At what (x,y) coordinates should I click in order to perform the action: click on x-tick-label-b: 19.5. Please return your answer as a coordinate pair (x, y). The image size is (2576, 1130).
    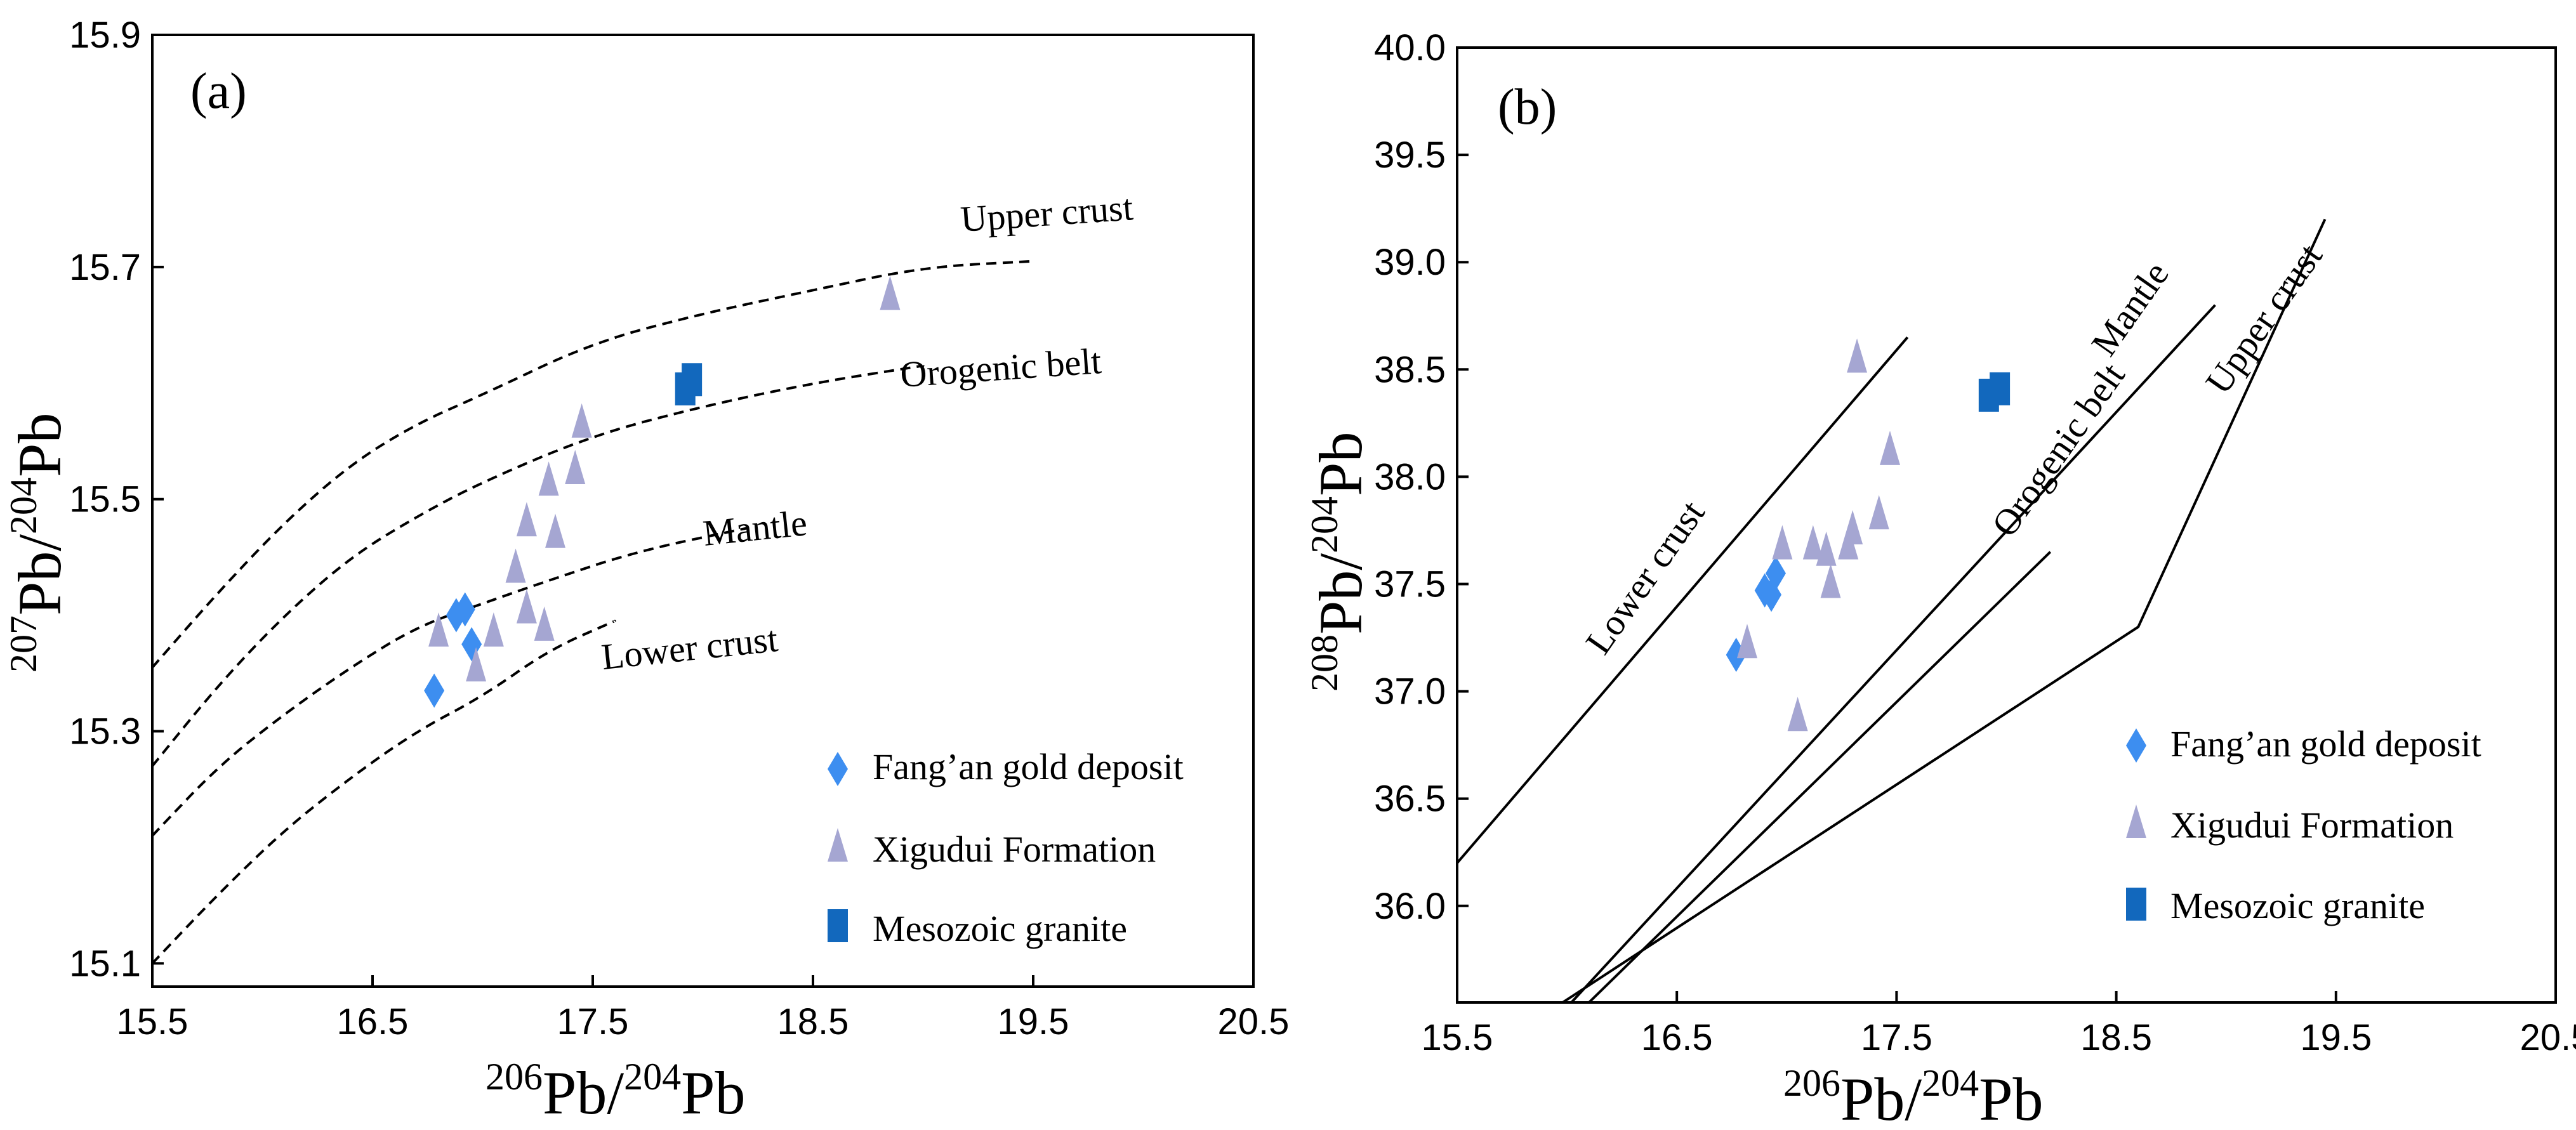
    Looking at the image, I should click on (2336, 1037).